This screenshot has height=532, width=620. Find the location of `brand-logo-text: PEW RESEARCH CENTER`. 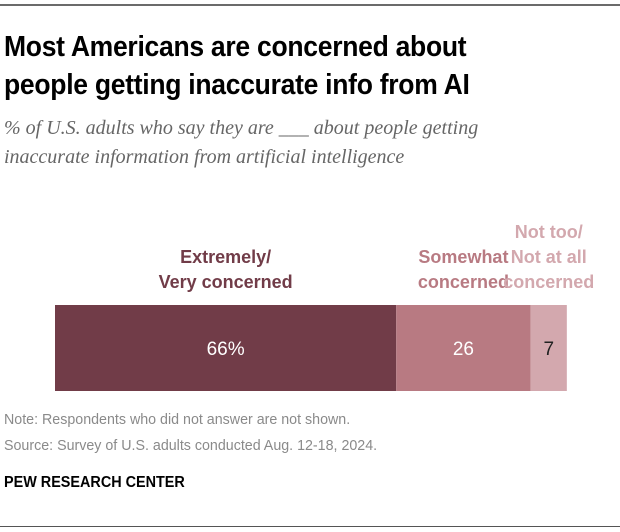

brand-logo-text: PEW RESEARCH CENTER is located at coordinates (94, 482).